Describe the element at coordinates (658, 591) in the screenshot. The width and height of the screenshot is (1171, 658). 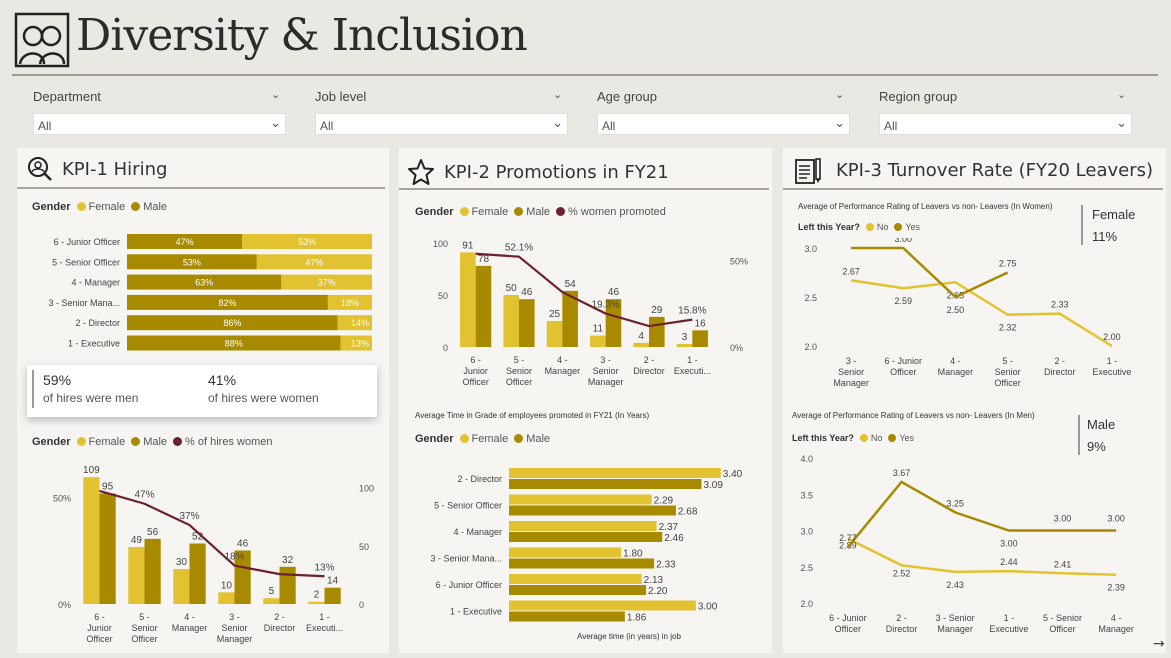
I see `data-label: 2.20` at that location.